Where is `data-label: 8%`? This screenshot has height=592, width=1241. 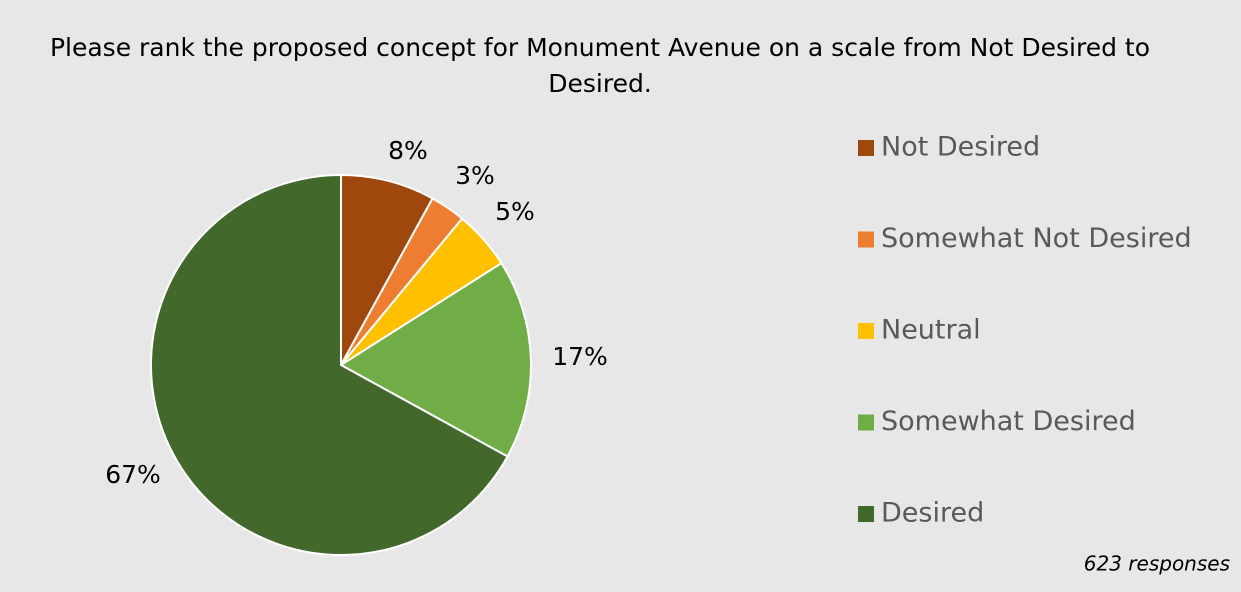
data-label: 8% is located at coordinates (408, 150).